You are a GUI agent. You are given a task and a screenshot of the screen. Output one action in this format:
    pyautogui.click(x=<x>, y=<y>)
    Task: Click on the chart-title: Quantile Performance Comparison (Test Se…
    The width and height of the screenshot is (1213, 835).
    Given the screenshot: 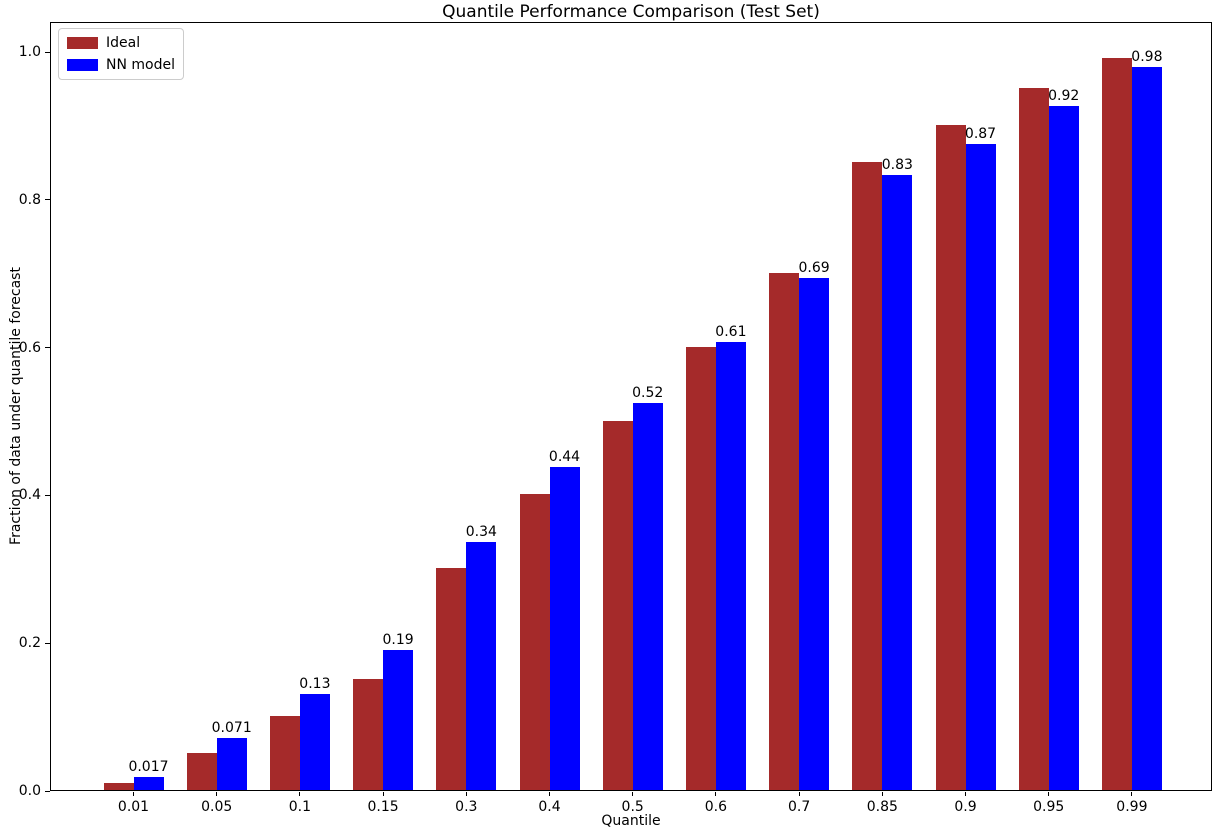 What is the action you would take?
    pyautogui.click(x=631, y=12)
    